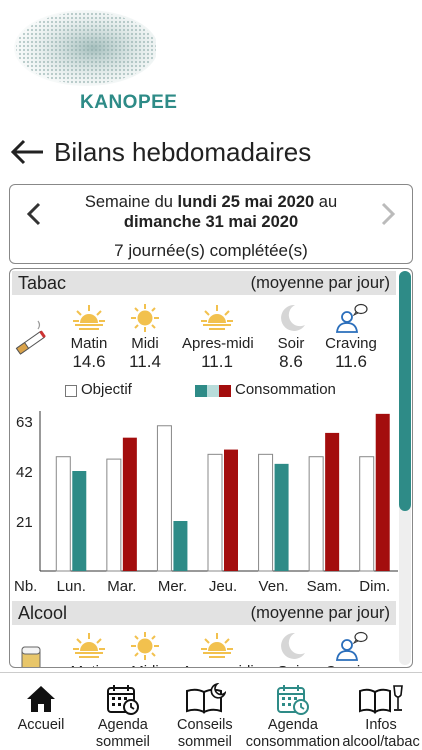 The image size is (422, 750). Describe the element at coordinates (145, 361) in the screenshot. I see `time-average-value: 11.4` at that location.